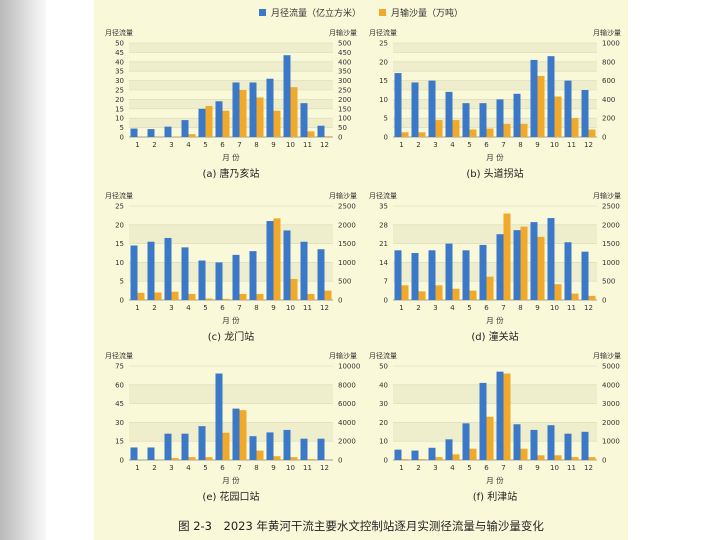 The width and height of the screenshot is (720, 540). Describe the element at coordinates (347, 385) in the screenshot. I see `y-right-tick-label: 8000` at that location.